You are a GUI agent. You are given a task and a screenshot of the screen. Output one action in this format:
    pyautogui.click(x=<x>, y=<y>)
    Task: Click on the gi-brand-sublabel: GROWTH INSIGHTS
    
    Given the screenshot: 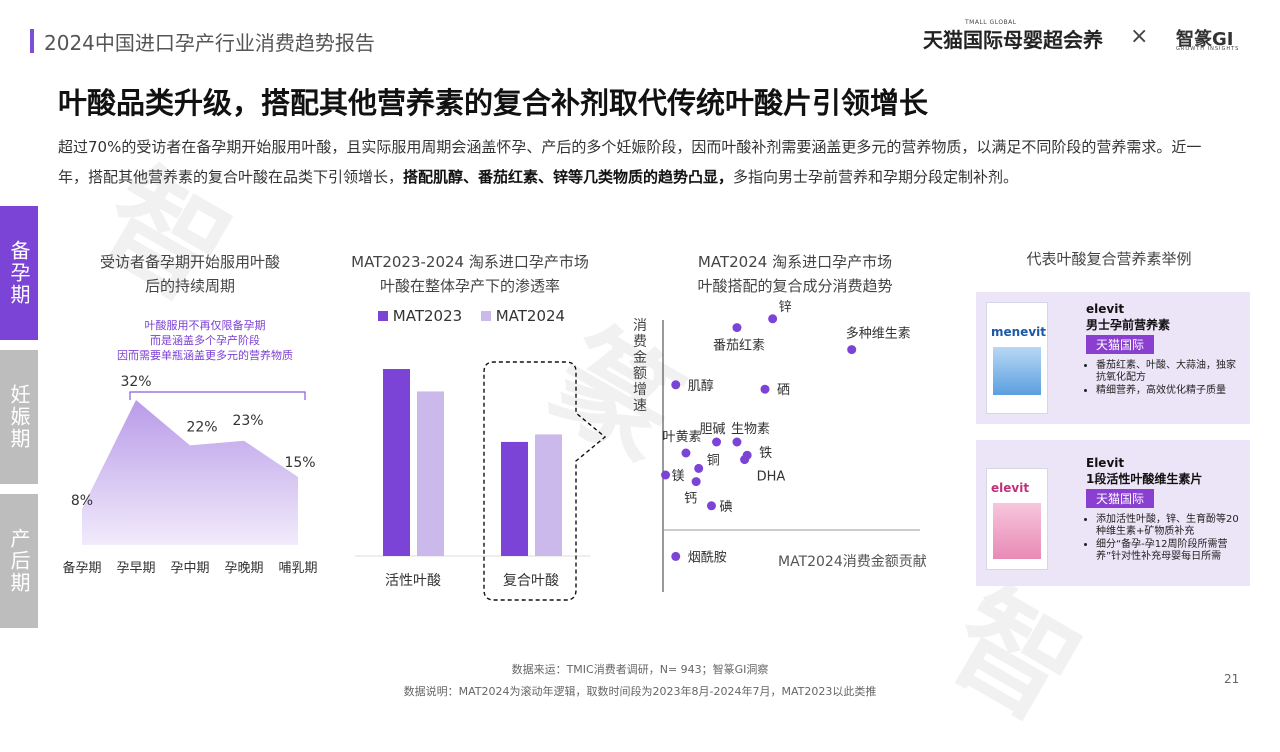 What is the action you would take?
    pyautogui.click(x=1208, y=49)
    